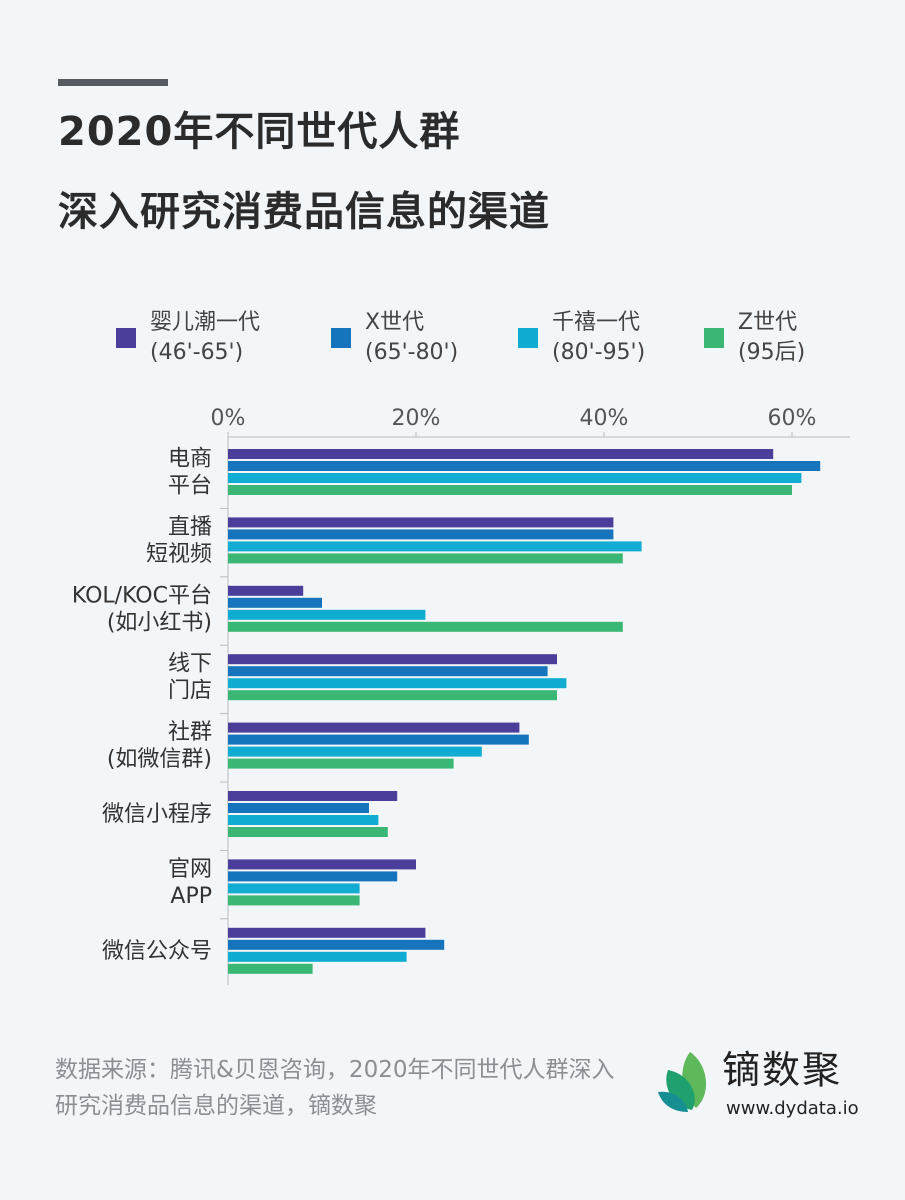  I want to click on category-label: 直播, so click(190, 527).